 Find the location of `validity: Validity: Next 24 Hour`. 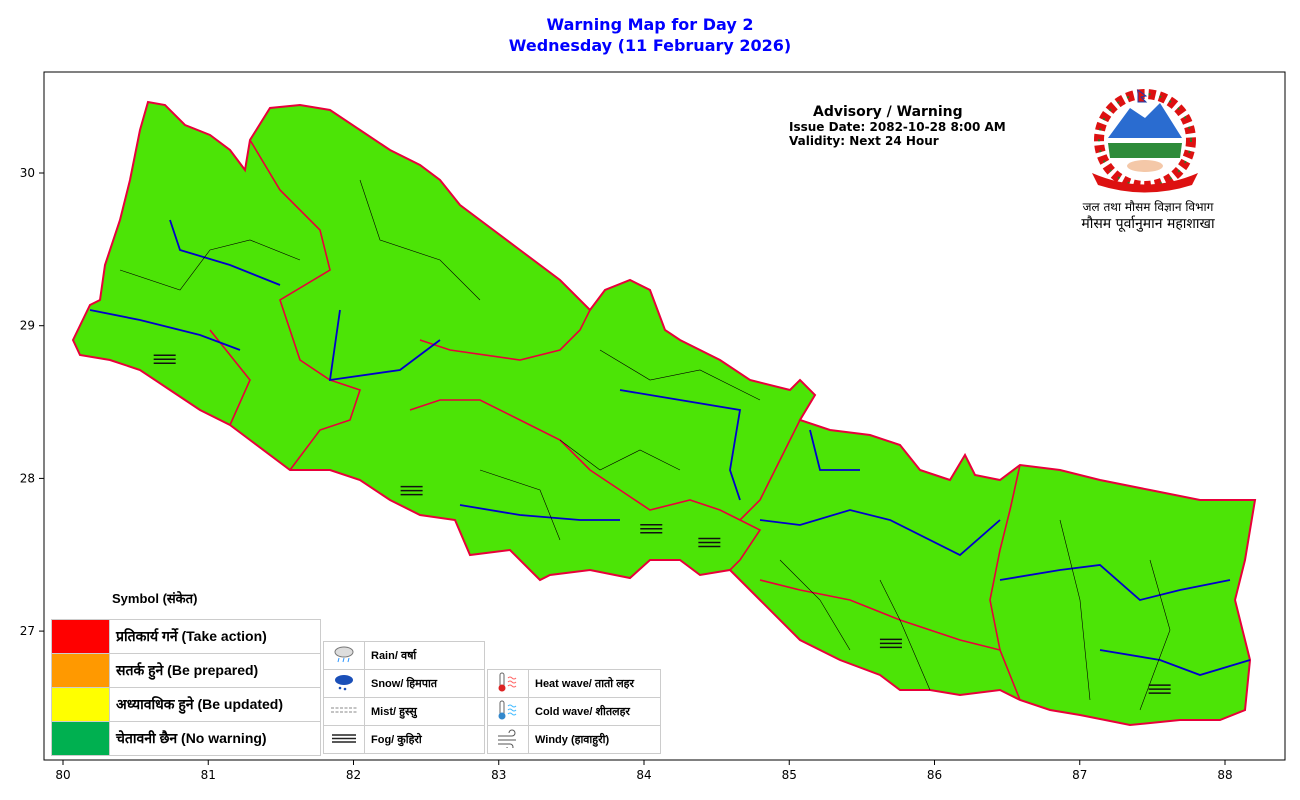

validity: Validity: Next 24 Hour is located at coordinates (864, 141).